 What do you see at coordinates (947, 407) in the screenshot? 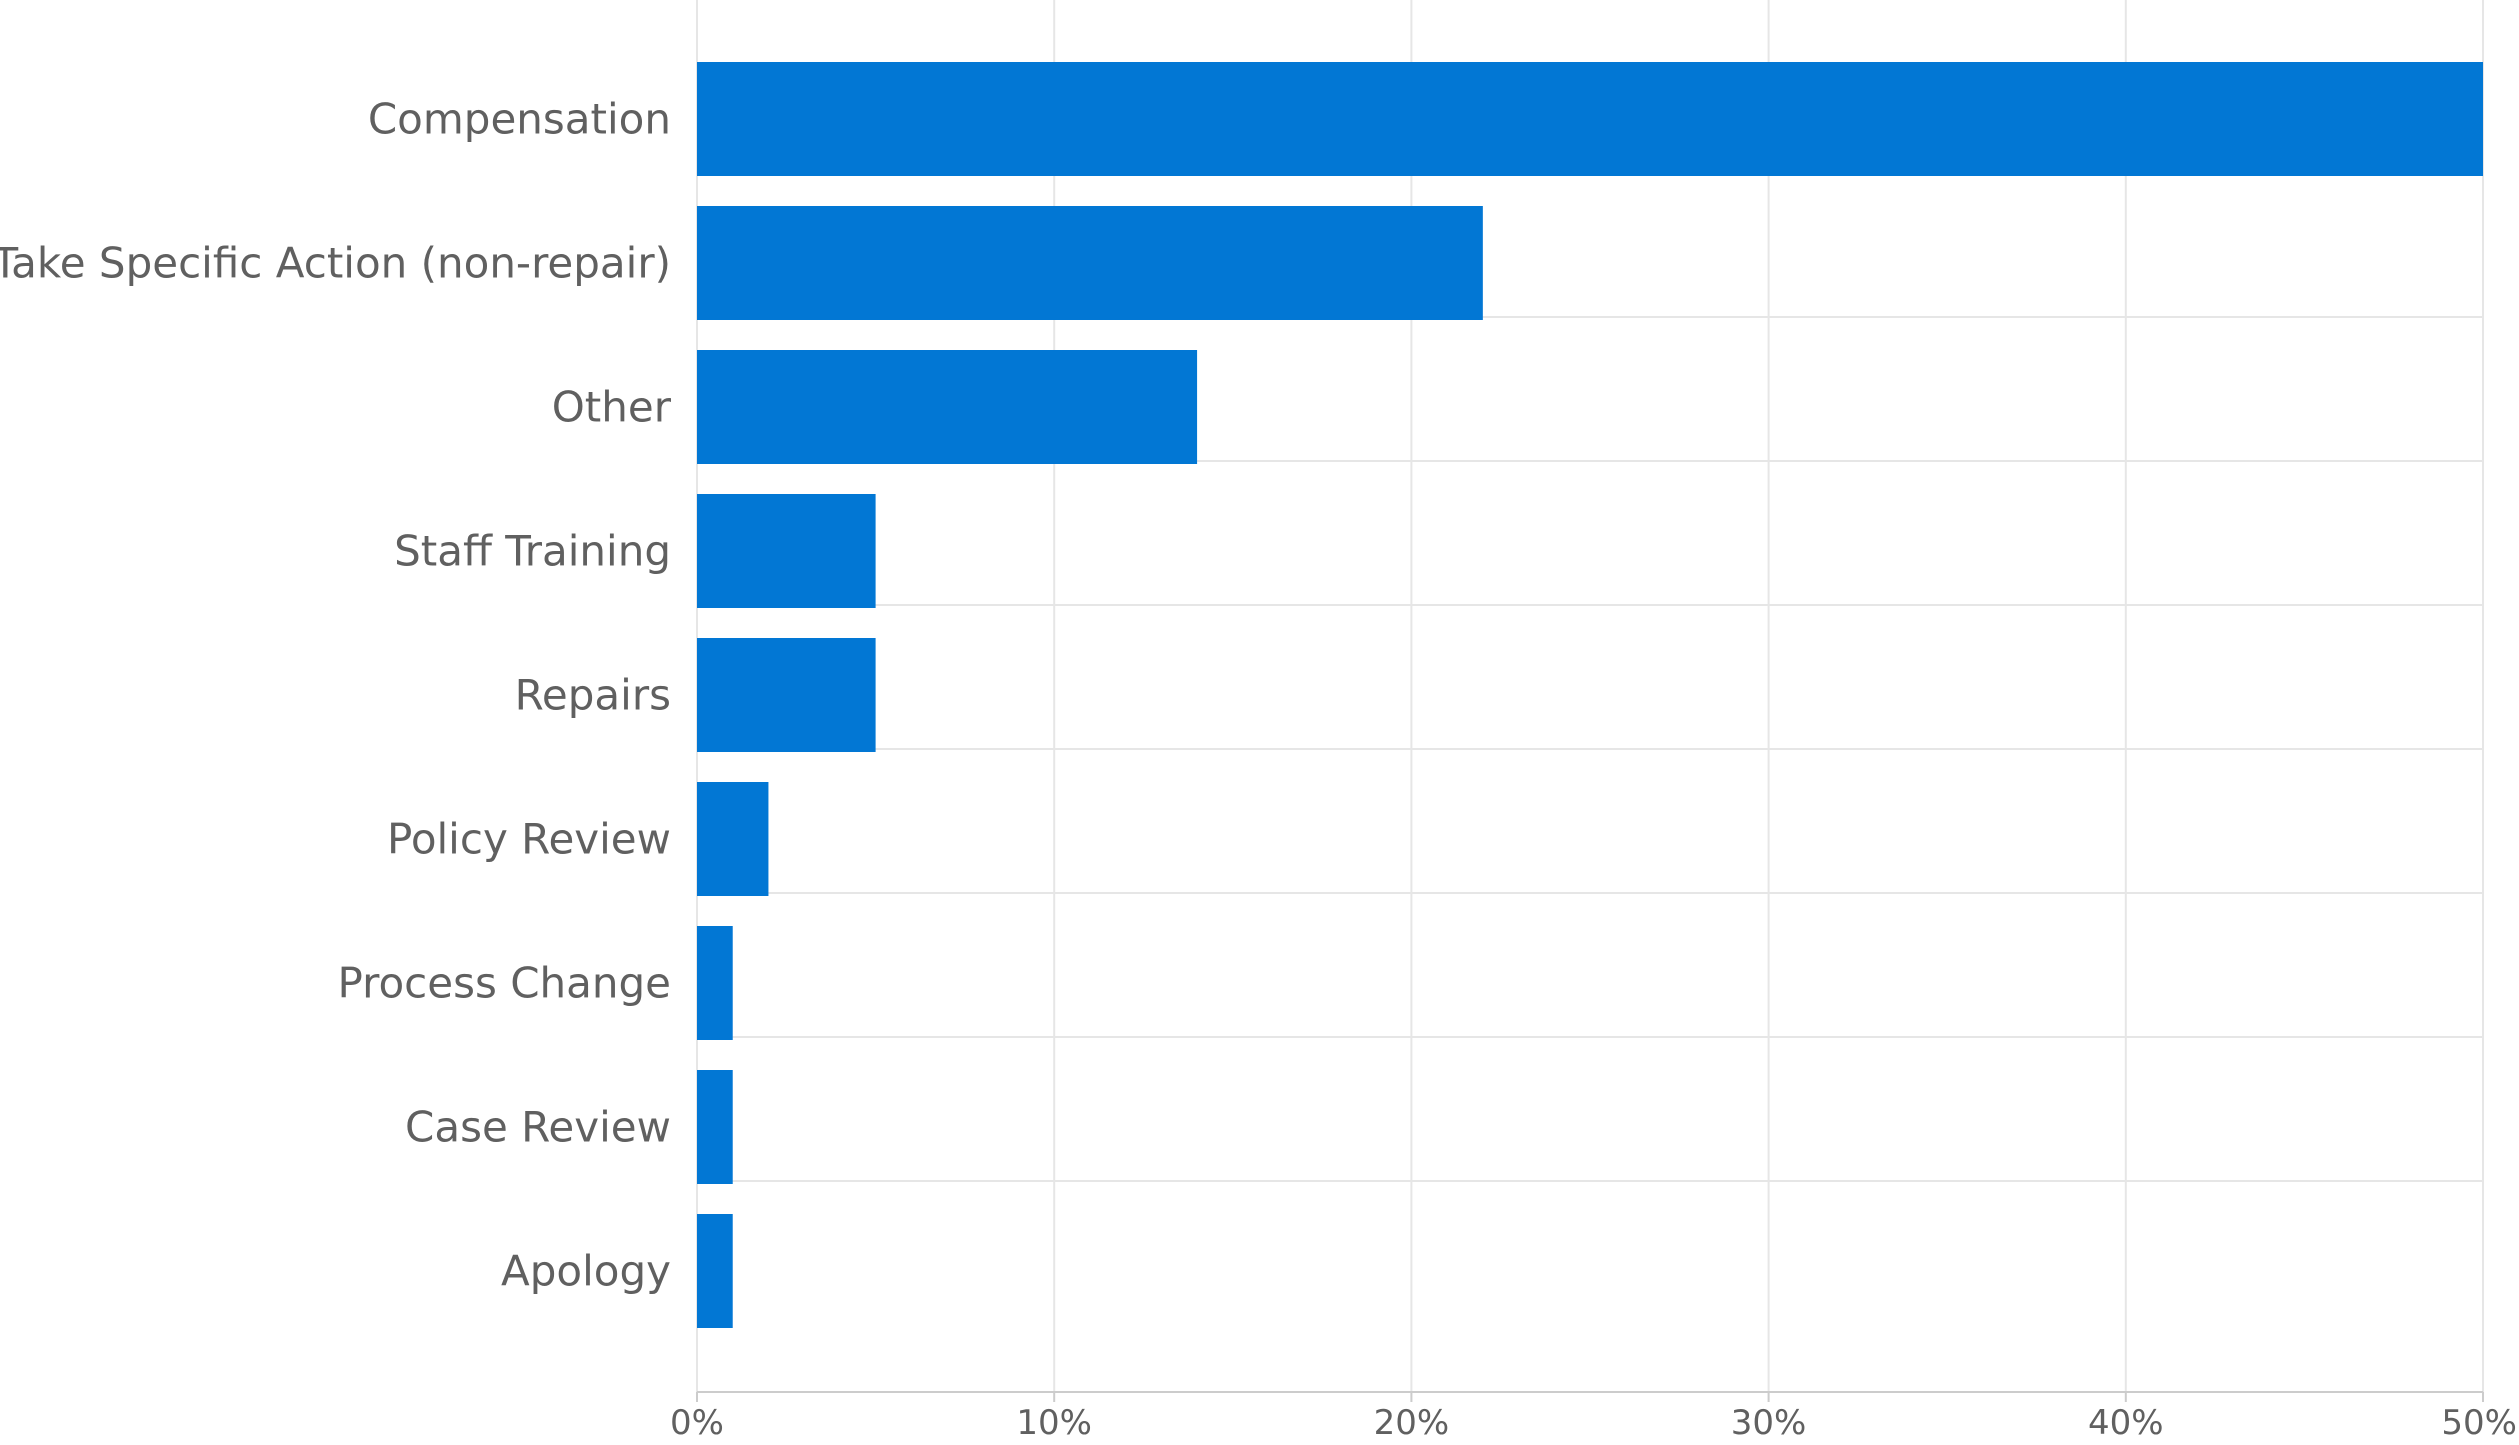
I see `bar-other` at bounding box center [947, 407].